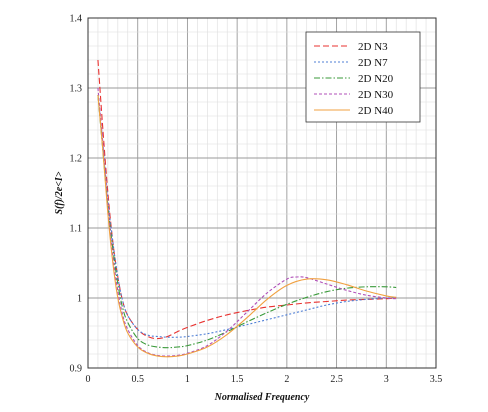  What do you see at coordinates (76, 369) in the screenshot?
I see `y-tick-label: 0.9` at bounding box center [76, 369].